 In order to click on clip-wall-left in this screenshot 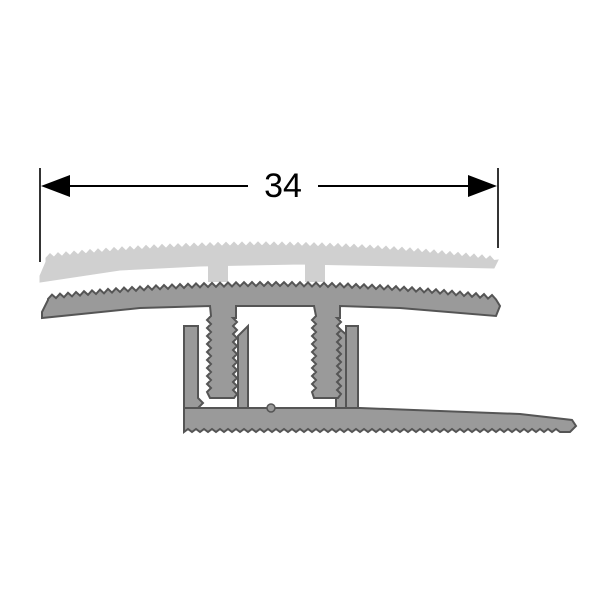, I will do `click(194, 367)`.